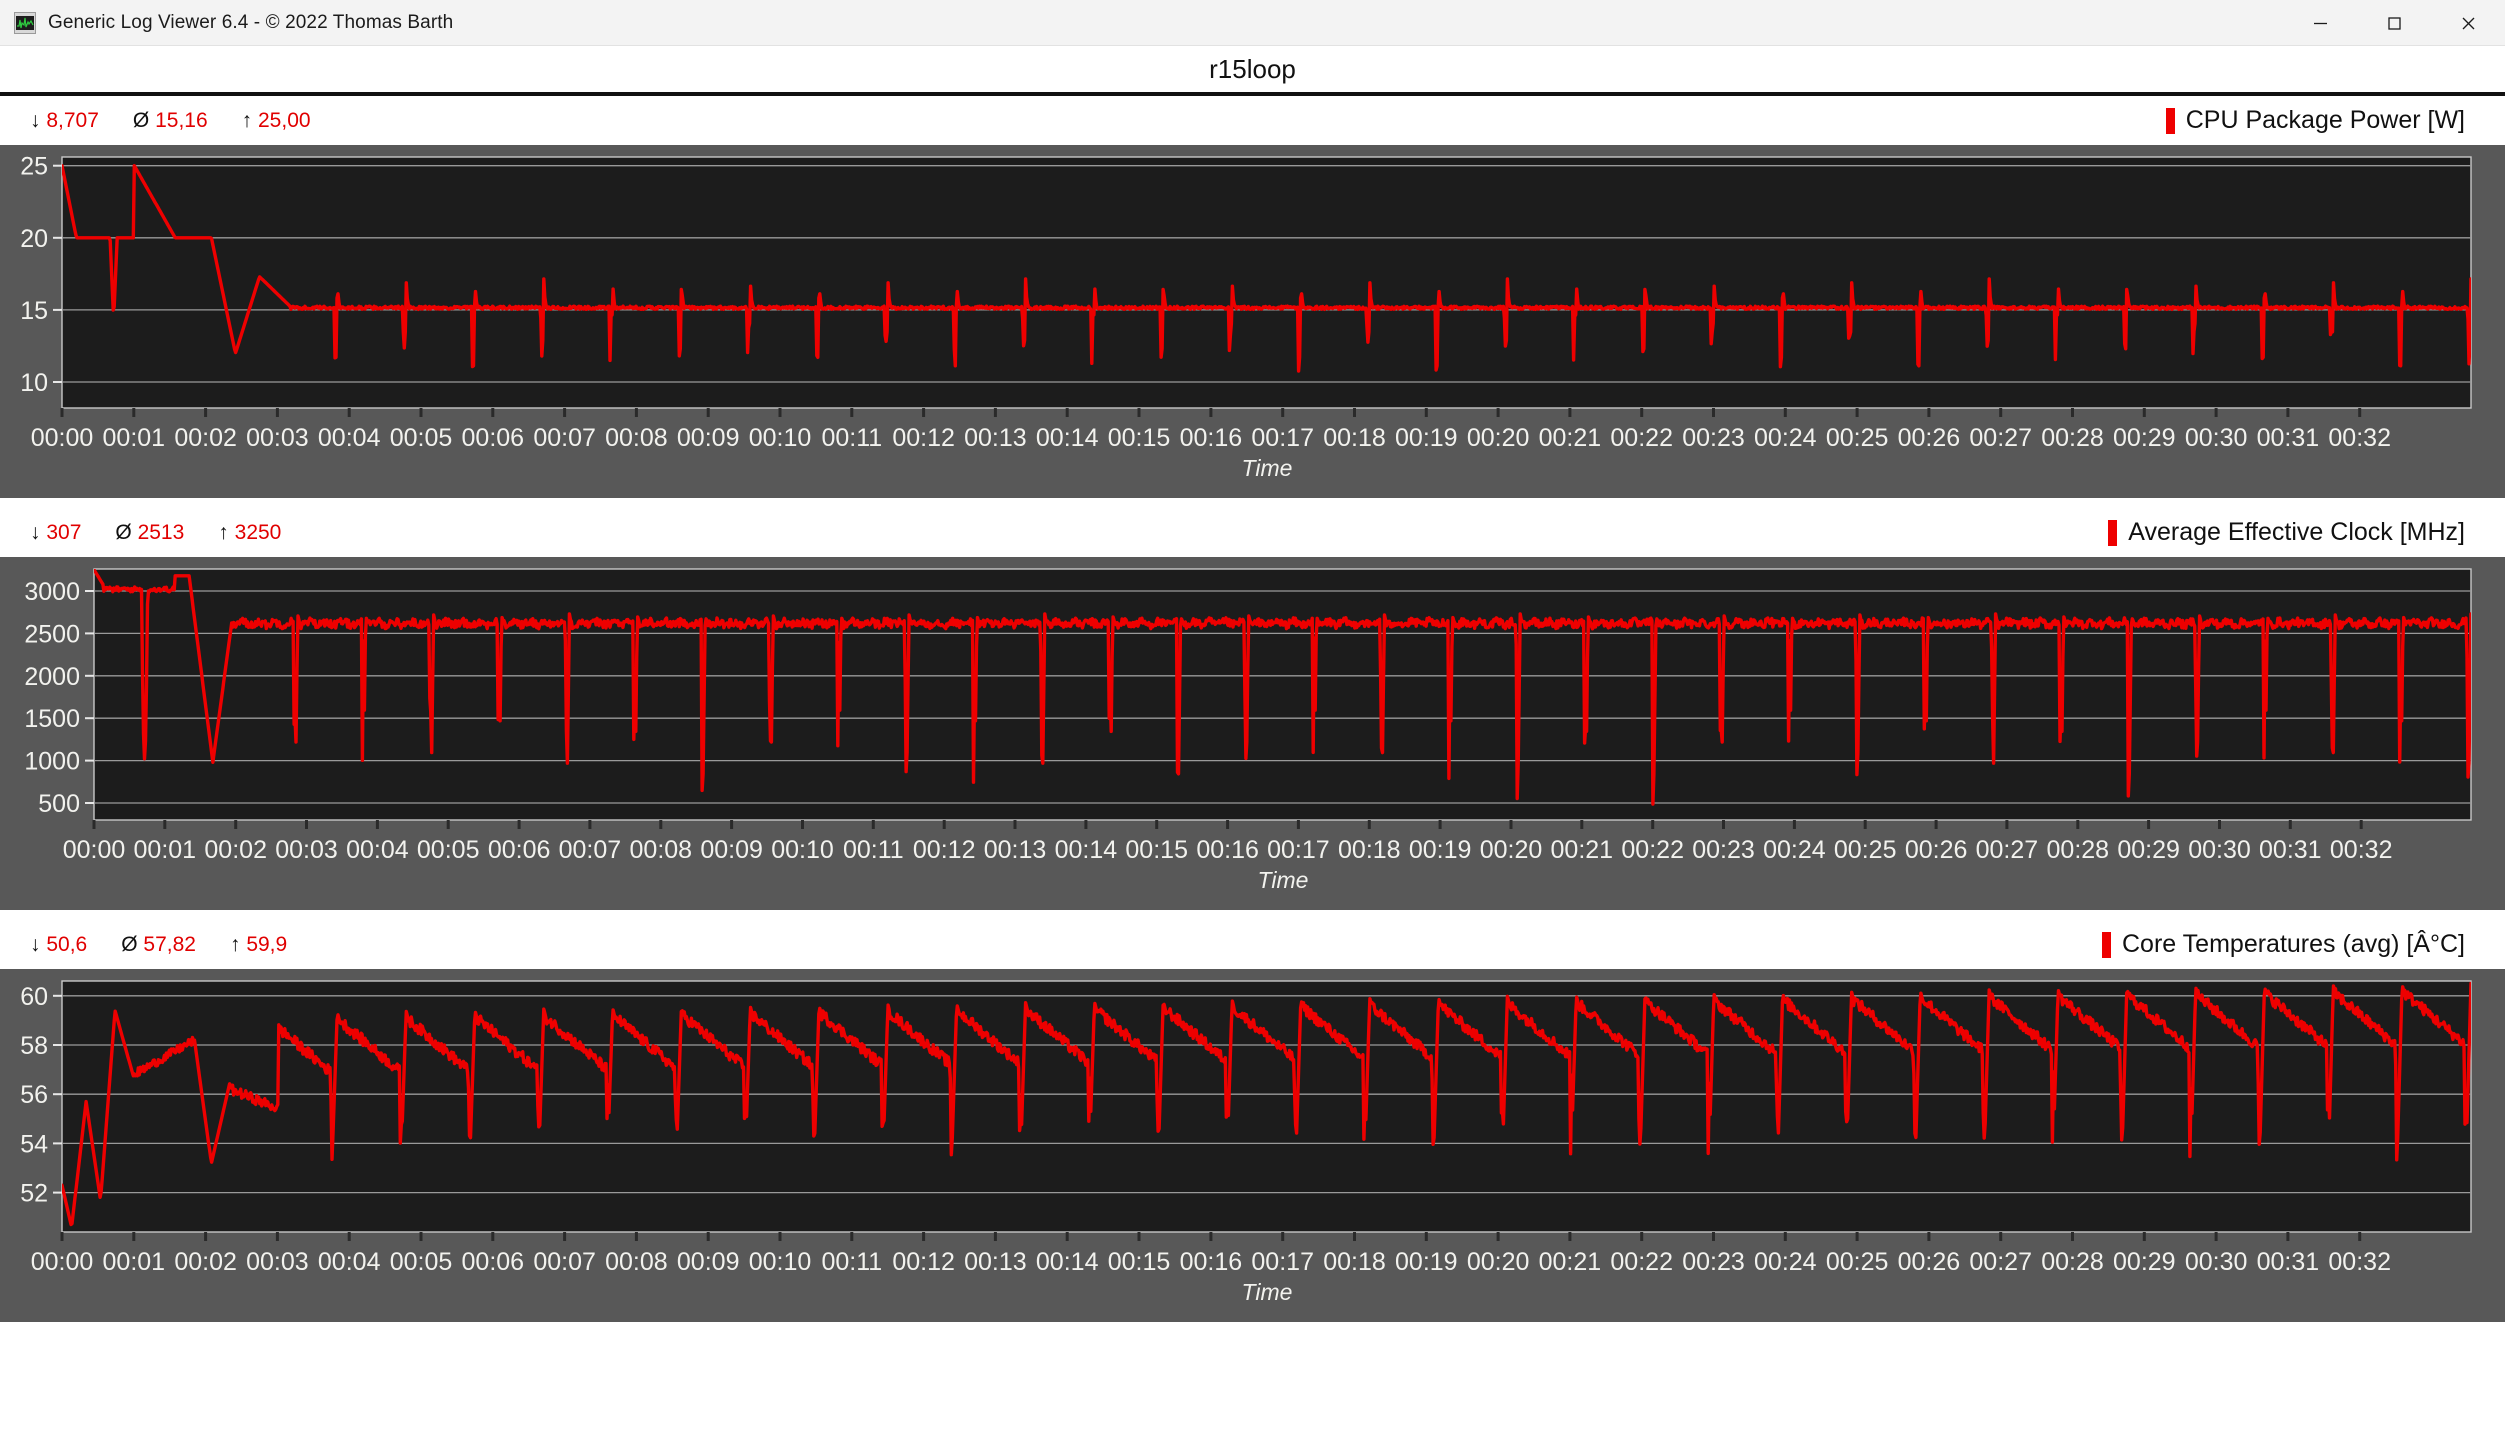 The height and width of the screenshot is (1454, 2505). I want to click on chart-legend: Core Temperatures (avg) [Â°C], so click(2296, 944).